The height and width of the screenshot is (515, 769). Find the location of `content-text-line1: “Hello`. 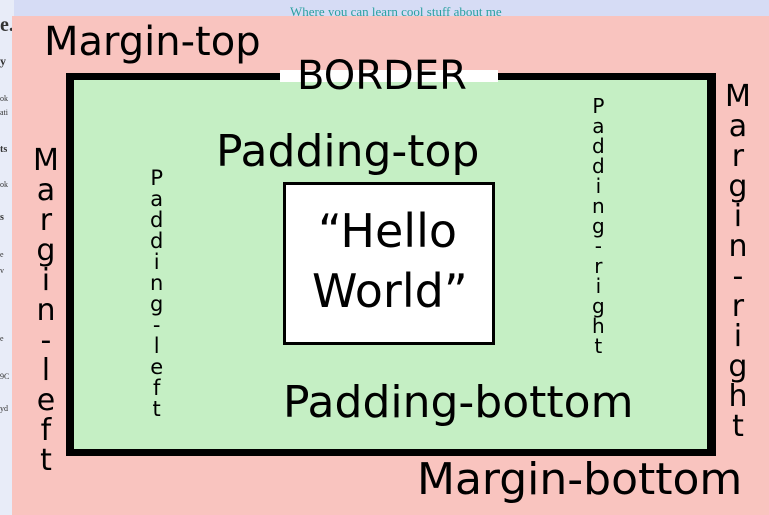

content-text-line1: “Hello is located at coordinates (388, 231).